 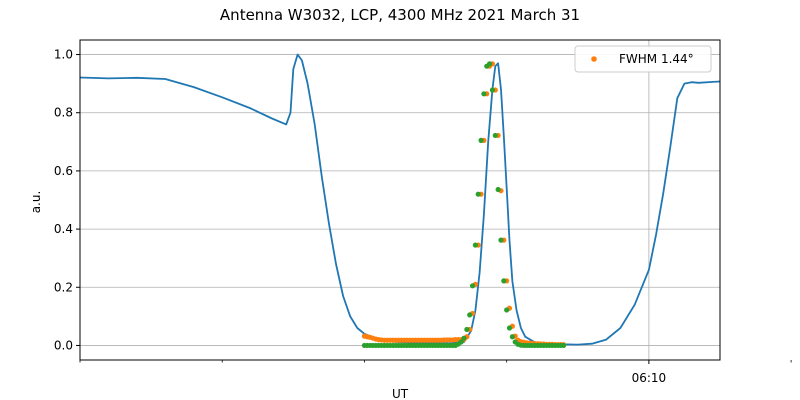 What do you see at coordinates (67, 200) in the screenshot?
I see `y-axis-ticks: 0.0 0.2 0.4 0.6 0.8 1.0` at bounding box center [67, 200].